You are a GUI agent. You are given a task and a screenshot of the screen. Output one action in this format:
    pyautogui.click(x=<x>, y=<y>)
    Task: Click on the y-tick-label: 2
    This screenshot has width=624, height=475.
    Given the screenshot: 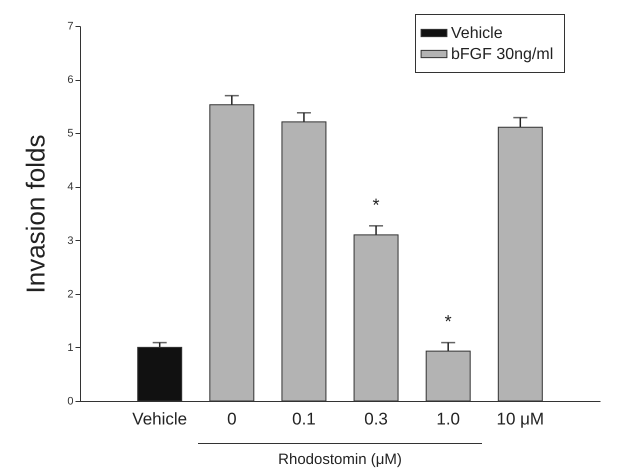 What is the action you would take?
    pyautogui.click(x=70, y=294)
    